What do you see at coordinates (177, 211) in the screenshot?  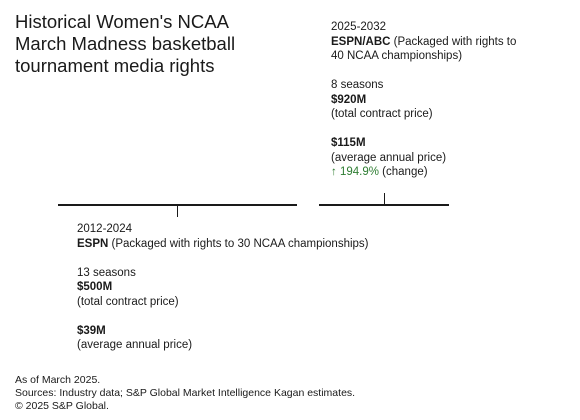 I see `timeline-tick-2012-2024` at bounding box center [177, 211].